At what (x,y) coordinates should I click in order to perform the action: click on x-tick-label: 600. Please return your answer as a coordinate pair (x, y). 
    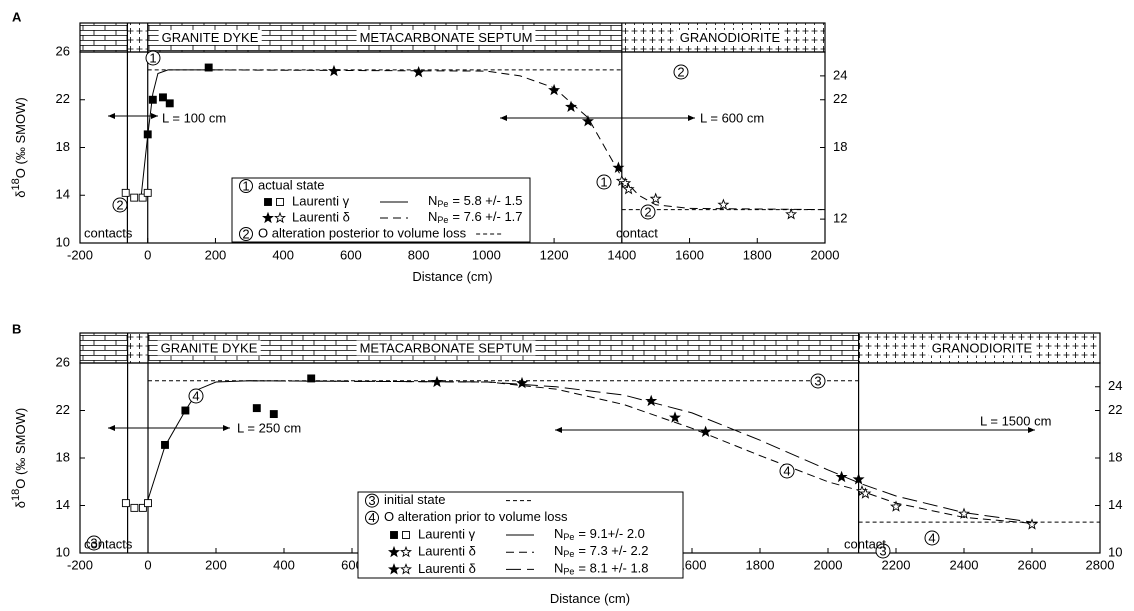
    Looking at the image, I should click on (351, 254).